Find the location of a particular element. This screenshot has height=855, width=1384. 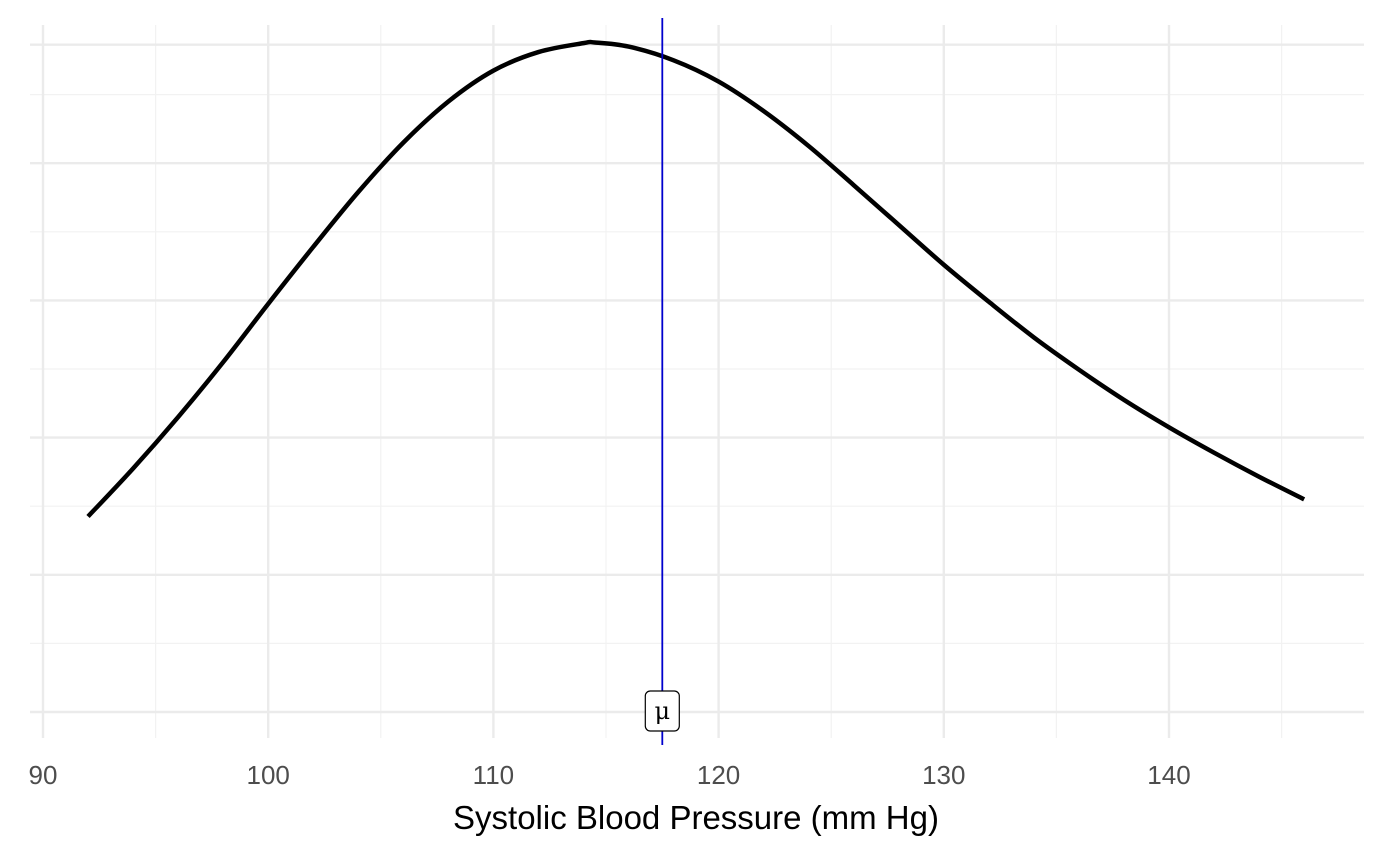

x-tick-label: 110 is located at coordinates (493, 775).